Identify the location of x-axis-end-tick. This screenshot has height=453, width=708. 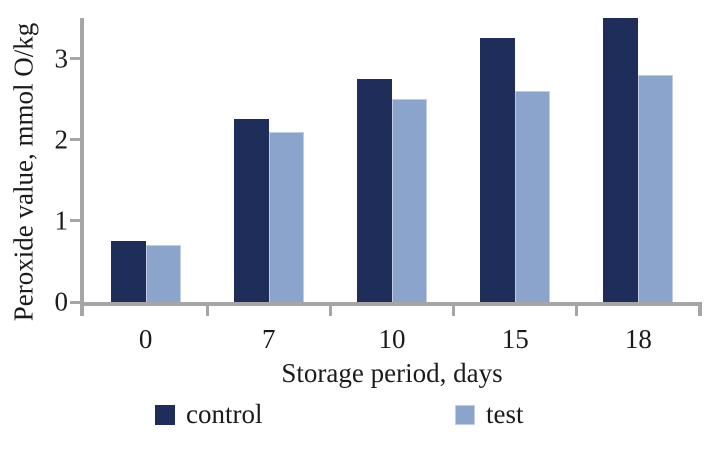
(700, 309).